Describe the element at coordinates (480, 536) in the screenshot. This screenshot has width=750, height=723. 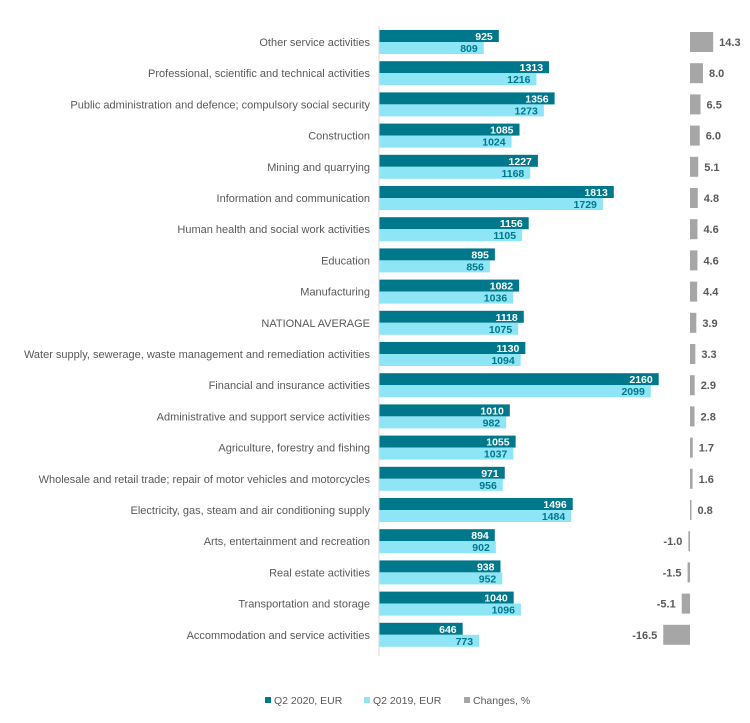
I see `data-label-q2-2020: 894` at that location.